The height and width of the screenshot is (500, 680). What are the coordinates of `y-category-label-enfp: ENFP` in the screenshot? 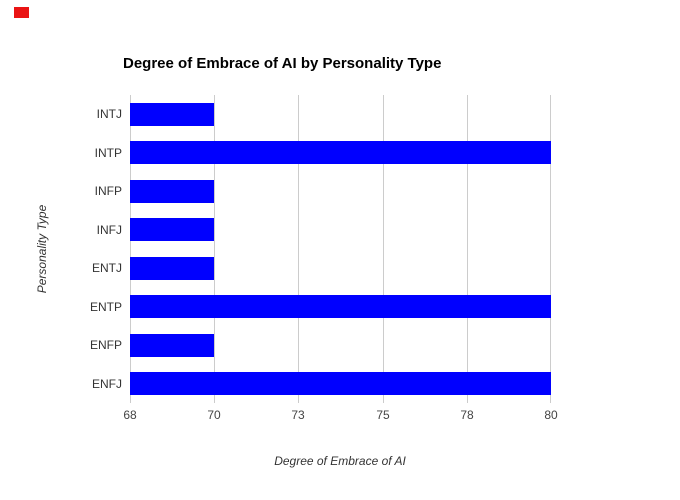 It's located at (105, 345).